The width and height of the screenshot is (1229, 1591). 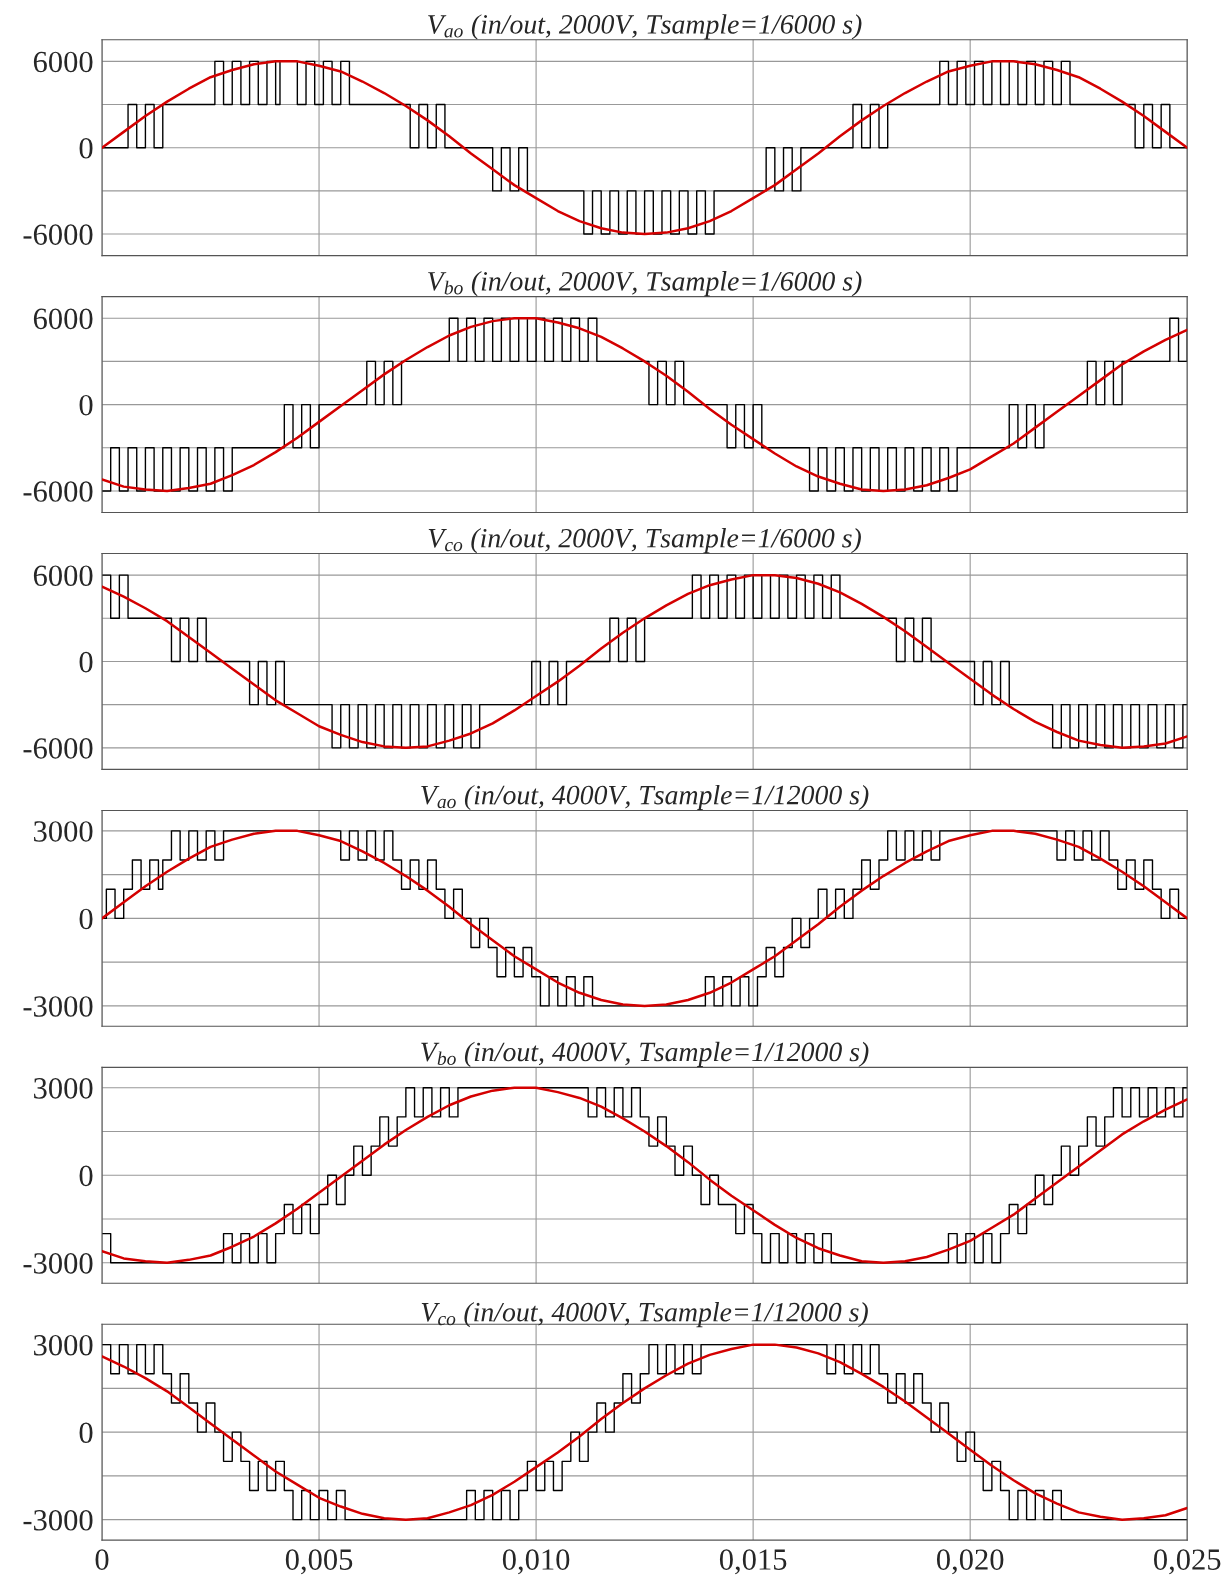 What do you see at coordinates (645, 284) in the screenshot?
I see `chart-title: V$_{bo}$ (in/out, 2000V, Tsample=1/6000 s)` at bounding box center [645, 284].